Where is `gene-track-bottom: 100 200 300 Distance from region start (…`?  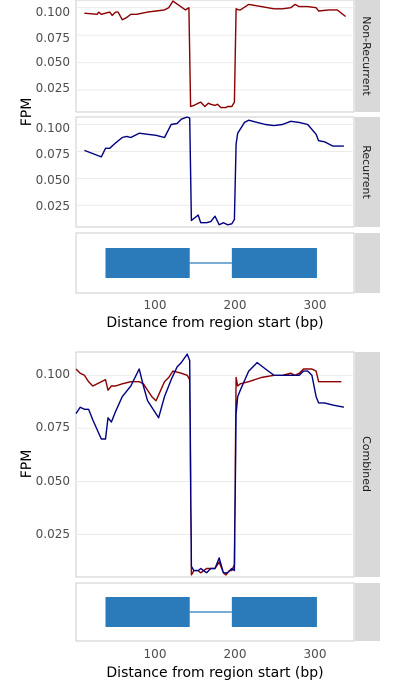 gene-track-bottom: 100 200 300 Distance from region start (… is located at coordinates (227, 631).